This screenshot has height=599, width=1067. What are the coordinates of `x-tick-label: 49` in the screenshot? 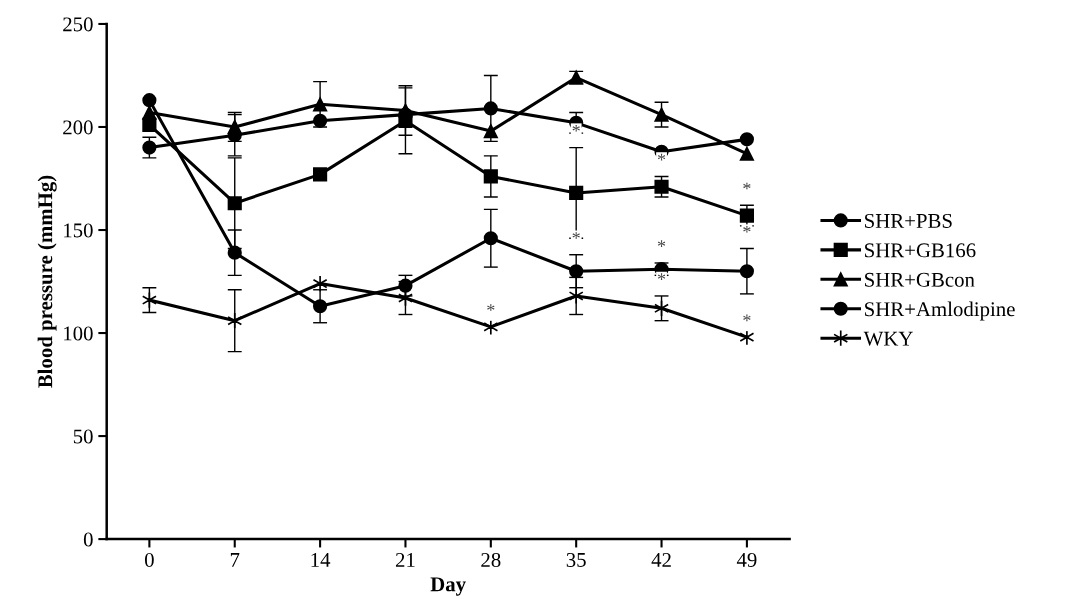 It's located at (746, 559).